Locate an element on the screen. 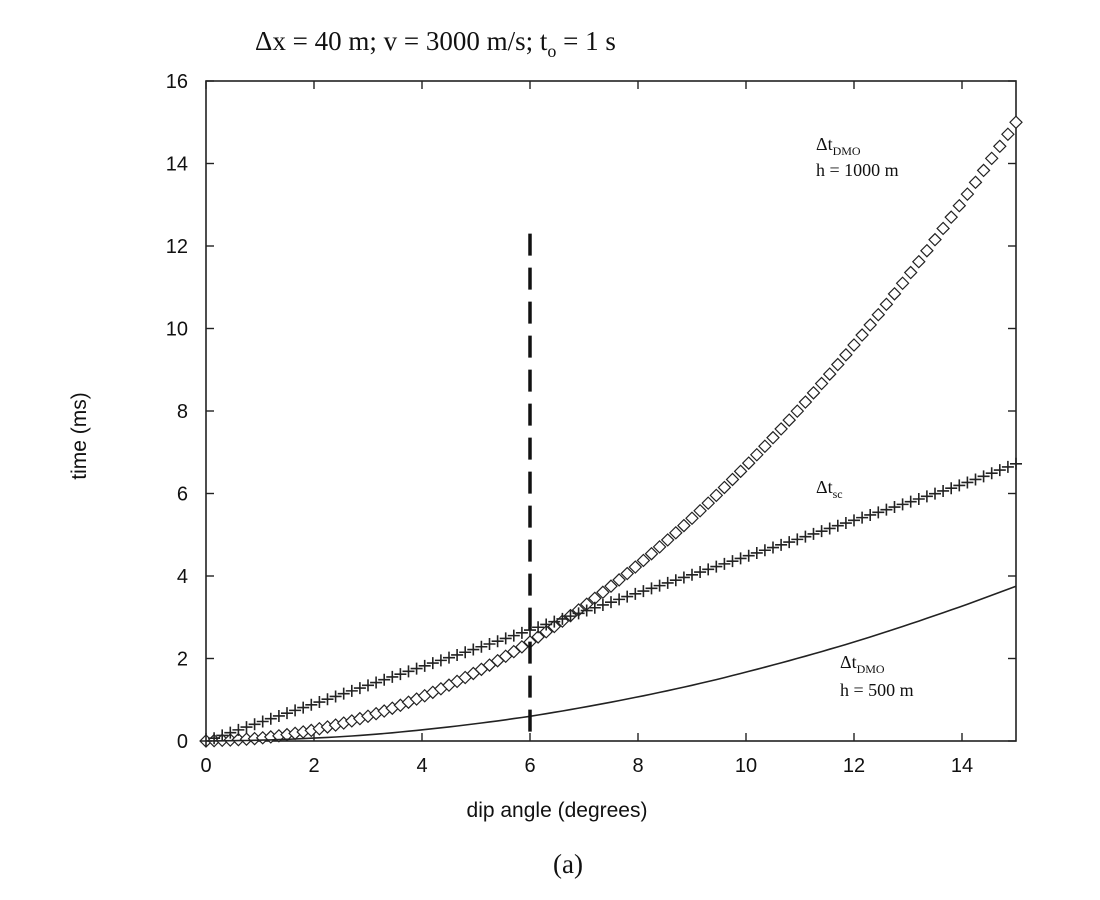 The height and width of the screenshot is (900, 1100). y-tick-label: 16 is located at coordinates (177, 82).